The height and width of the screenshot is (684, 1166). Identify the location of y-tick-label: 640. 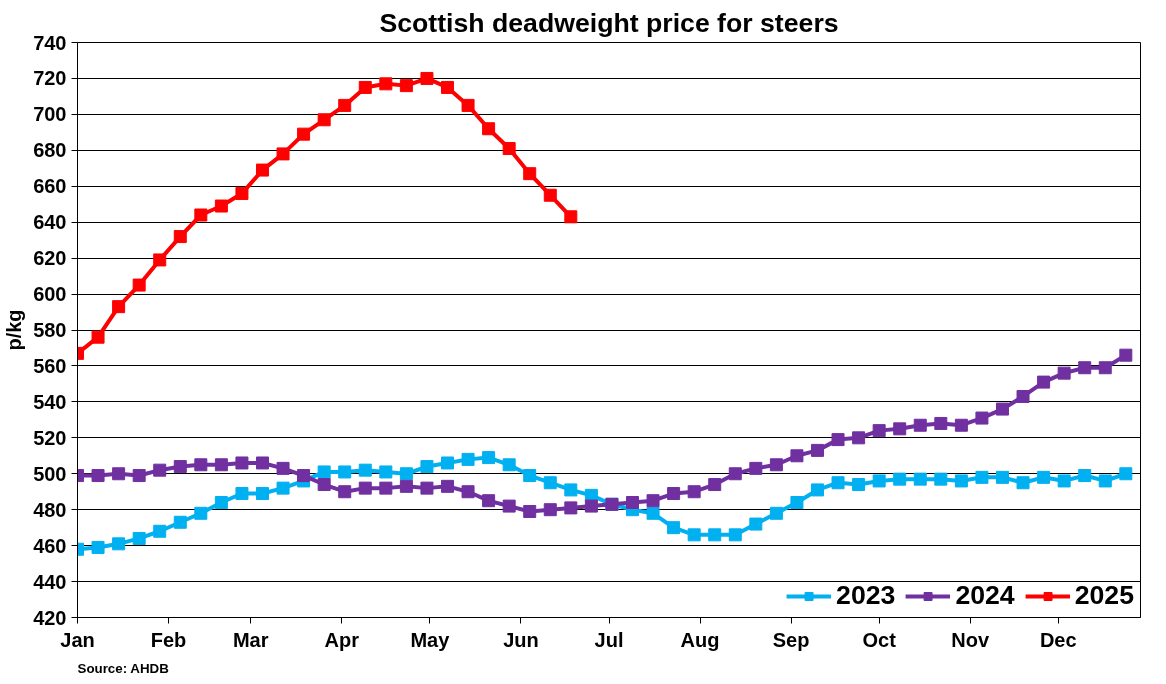
(50, 222).